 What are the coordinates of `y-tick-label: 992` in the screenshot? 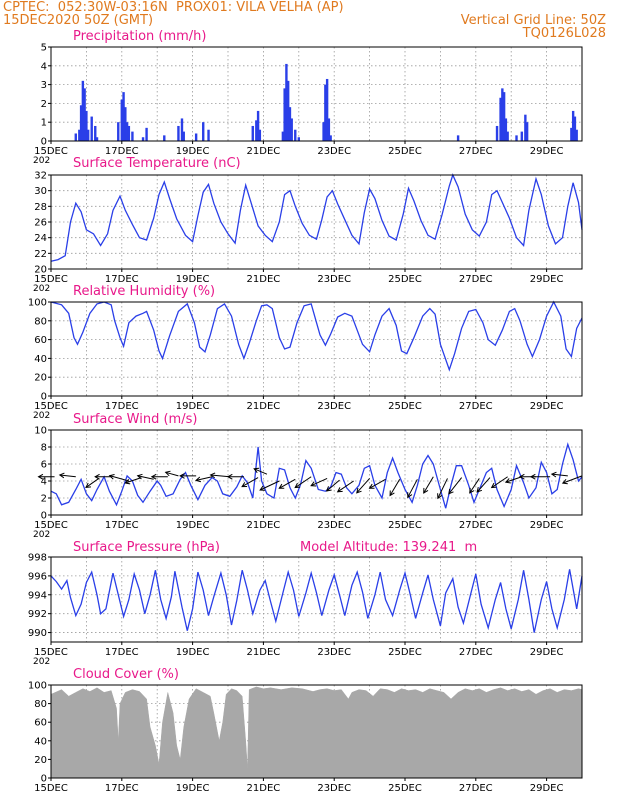 It's located at (37, 614).